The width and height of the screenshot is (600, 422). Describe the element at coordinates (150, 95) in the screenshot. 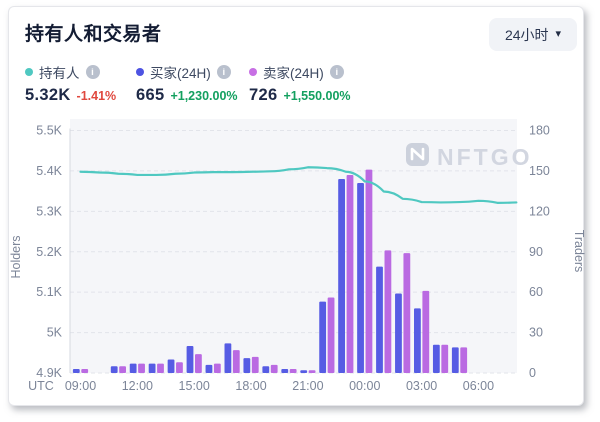

I see `buyers-value: 665` at that location.